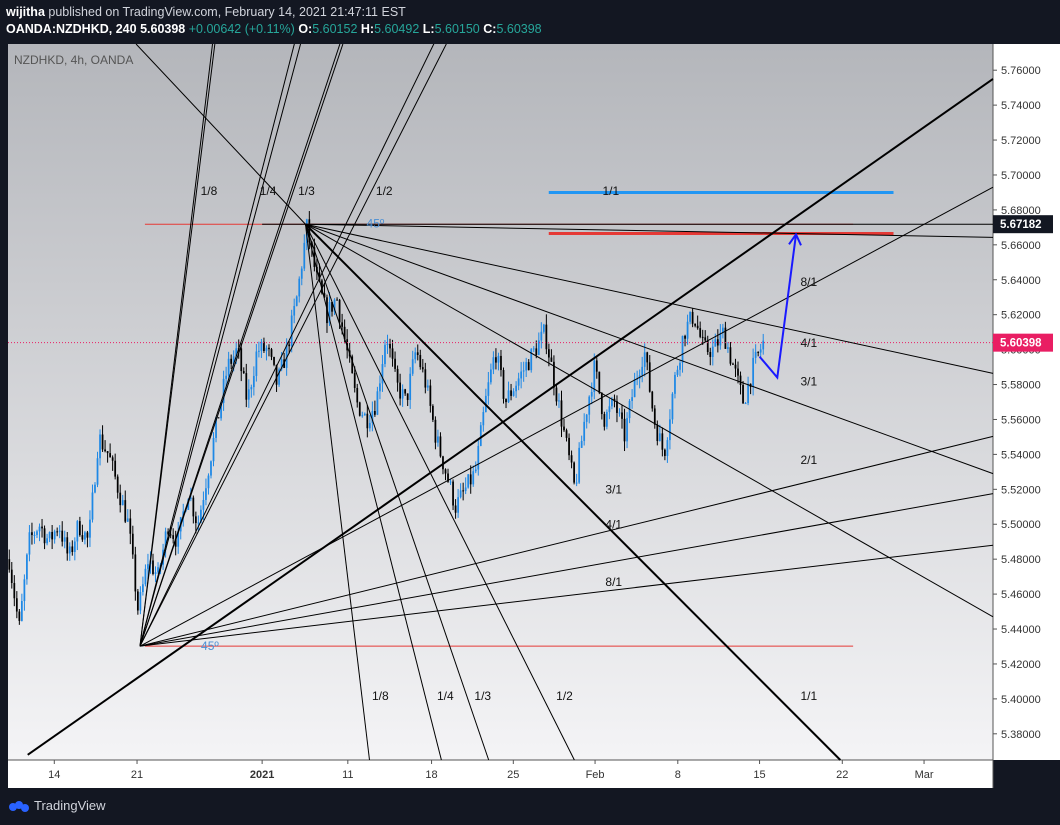 The image size is (1060, 825). I want to click on x-tick-label: 15, so click(759, 775).